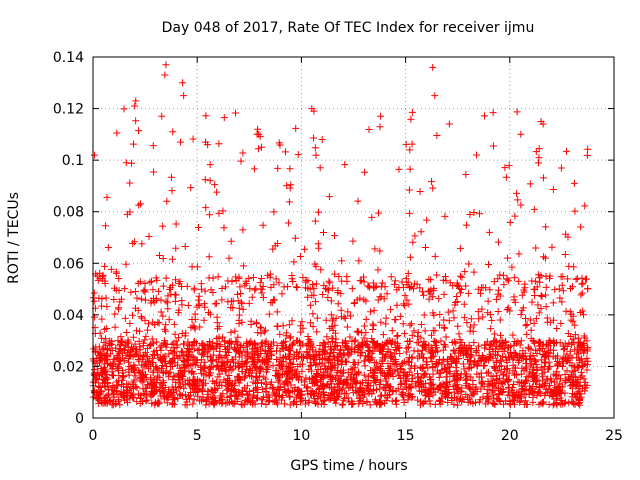 This screenshot has width=640, height=480. What do you see at coordinates (348, 466) in the screenshot?
I see `x-axis-label: GPS time / hours` at bounding box center [348, 466].